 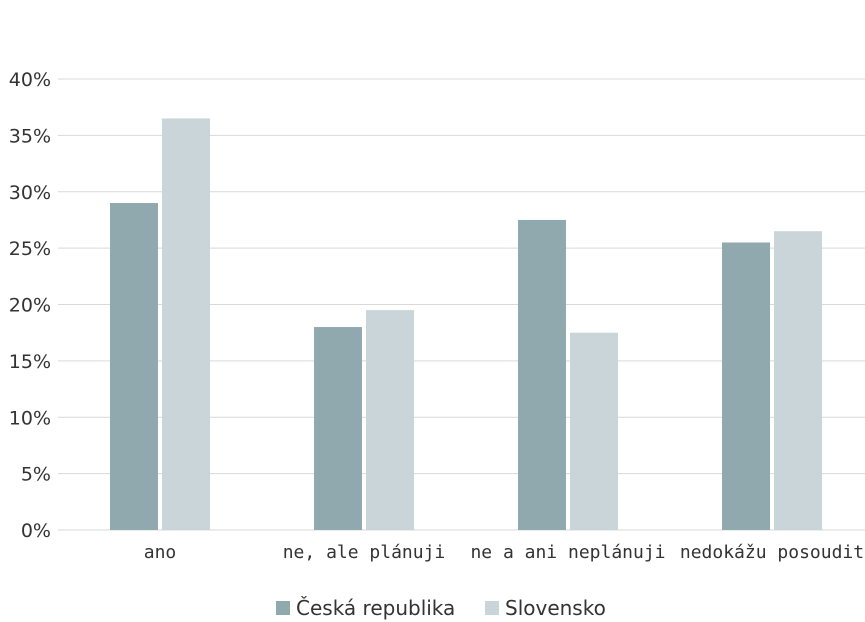 What do you see at coordinates (36, 531) in the screenshot?
I see `y-tick-label: 0%` at bounding box center [36, 531].